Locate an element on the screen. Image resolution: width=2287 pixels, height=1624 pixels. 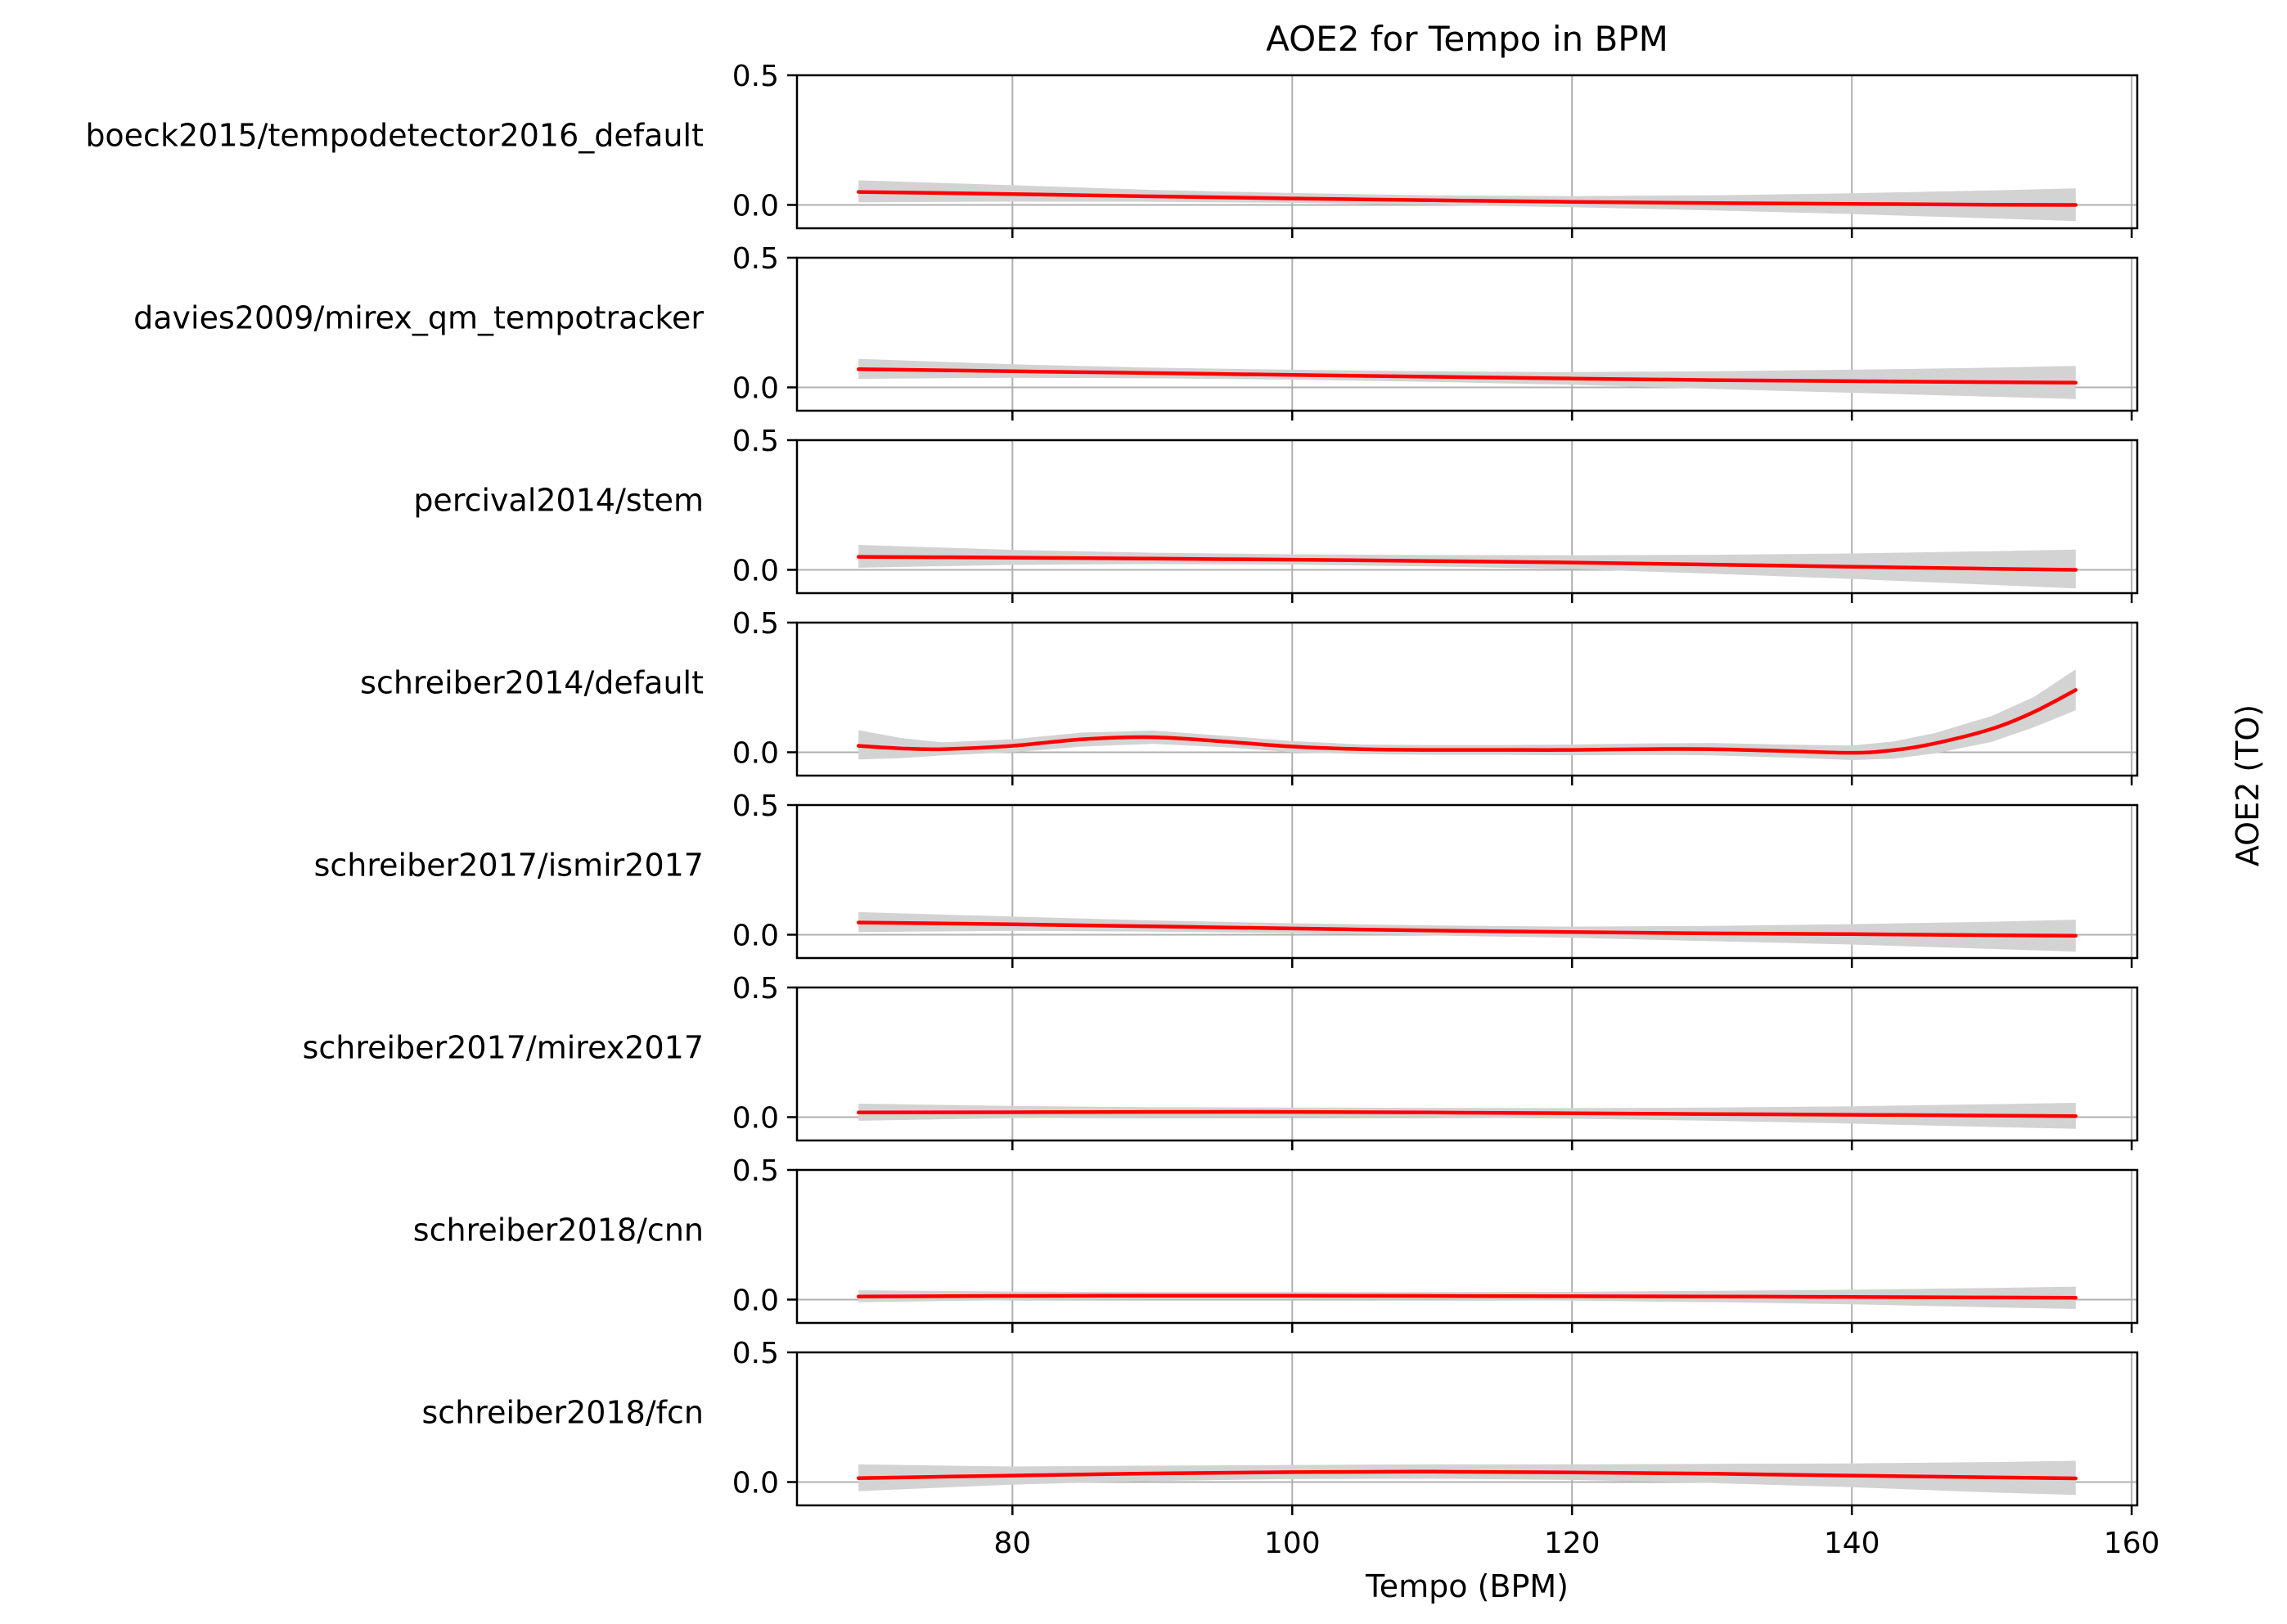
chart-title: AOE2 for Tempo in BPM is located at coordinates (1467, 39).